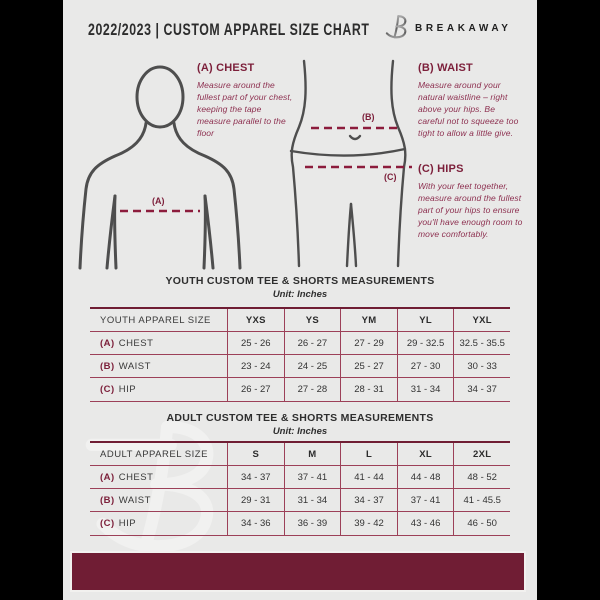  What do you see at coordinates (255, 320) in the screenshot?
I see `size-header: YXS` at bounding box center [255, 320].